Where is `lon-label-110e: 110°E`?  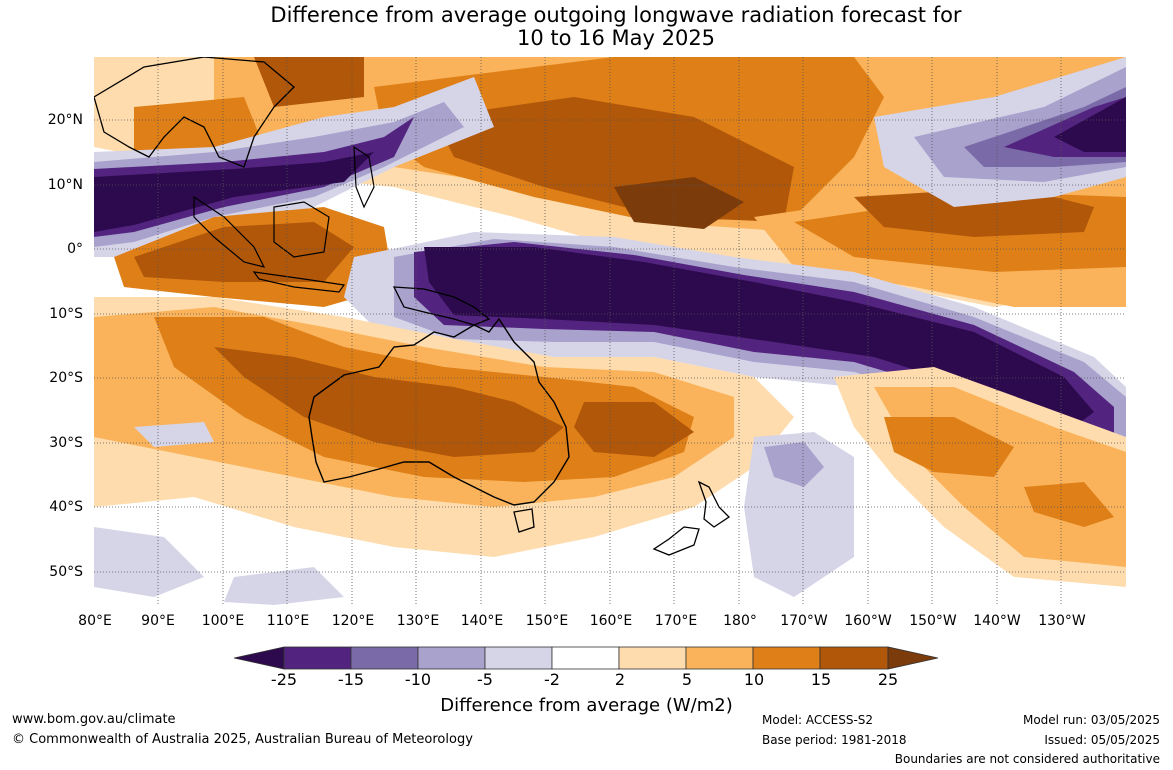 lon-label-110e: 110°E is located at coordinates (288, 621).